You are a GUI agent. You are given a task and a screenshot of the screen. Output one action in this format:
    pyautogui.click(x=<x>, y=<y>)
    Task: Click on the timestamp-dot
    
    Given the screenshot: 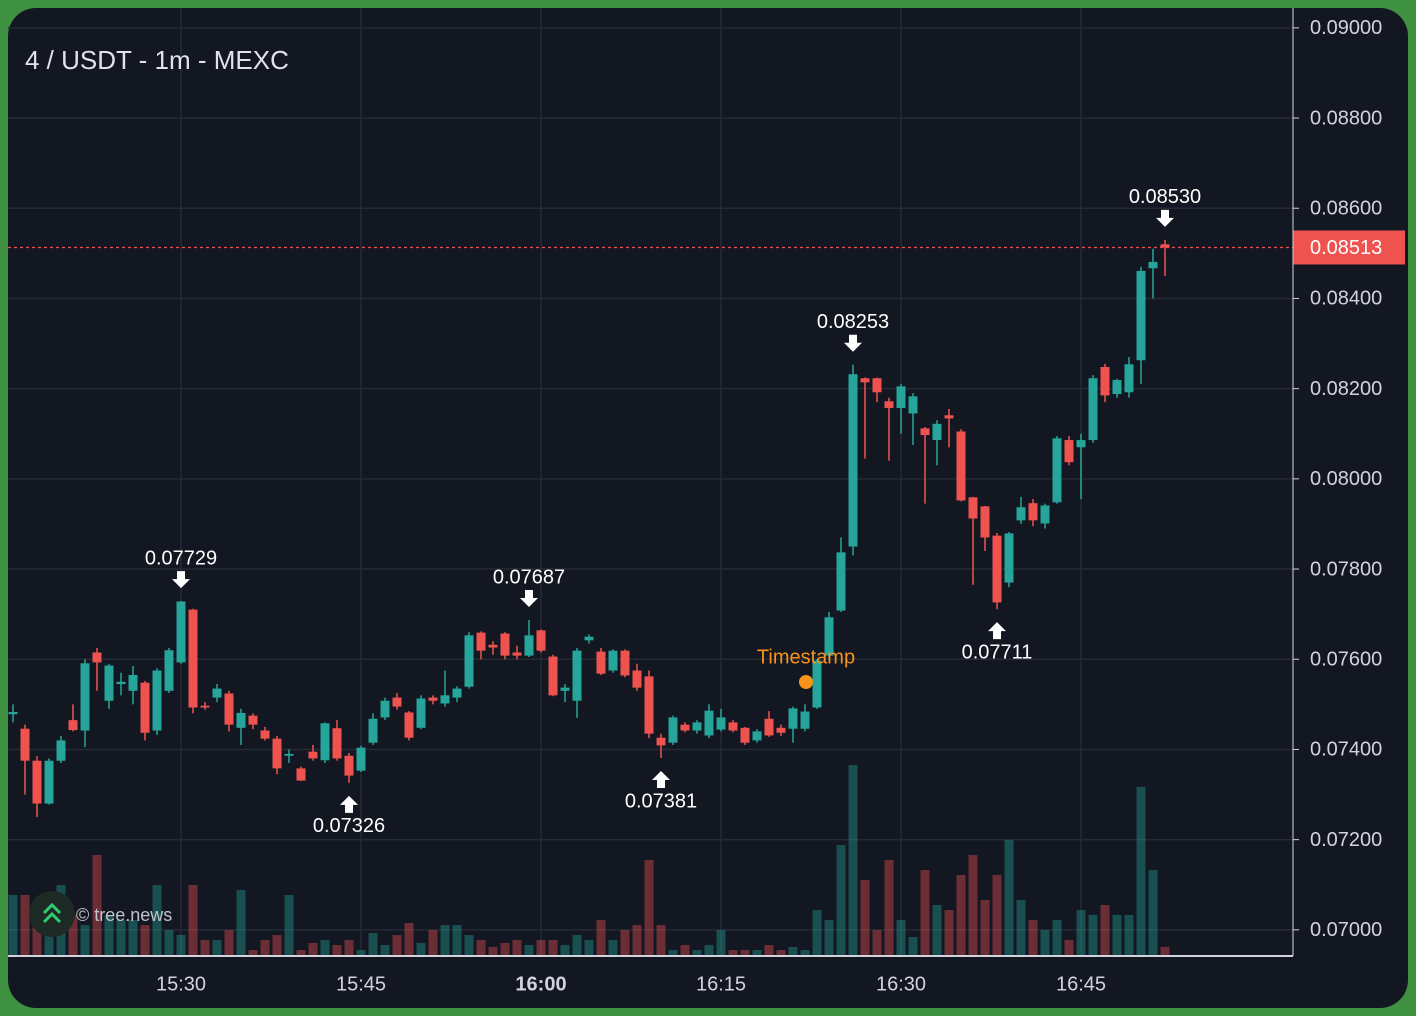 What is the action you would take?
    pyautogui.click(x=806, y=682)
    